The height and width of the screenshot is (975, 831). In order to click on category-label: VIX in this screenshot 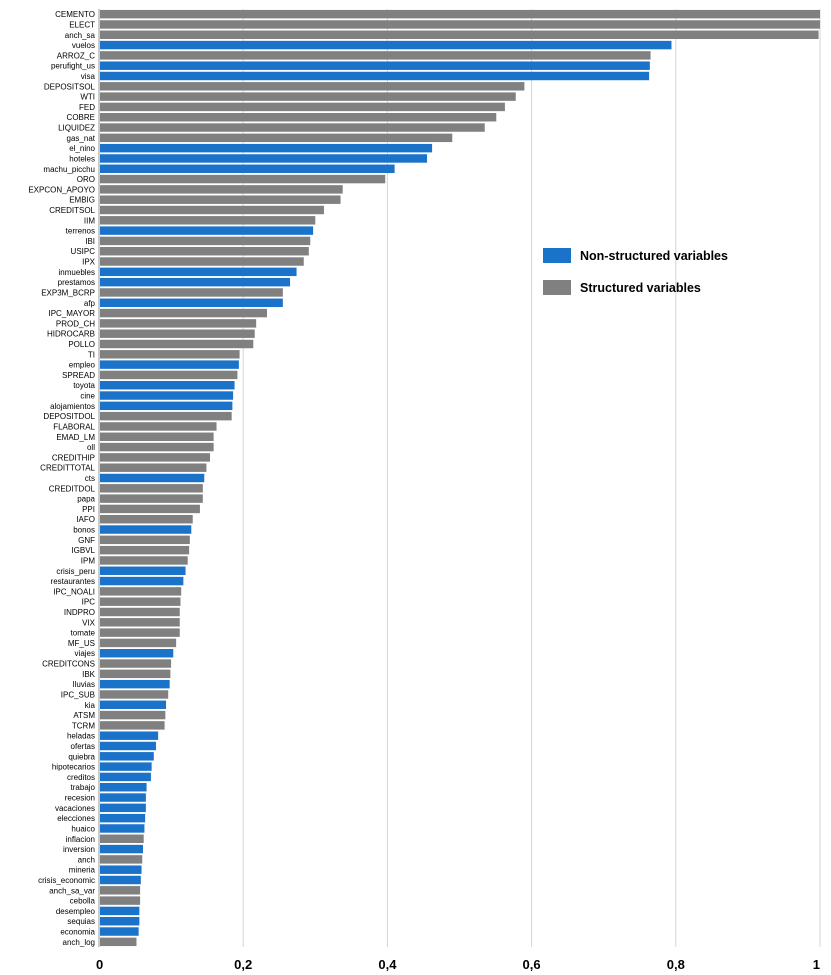, I will do `click(89, 622)`.